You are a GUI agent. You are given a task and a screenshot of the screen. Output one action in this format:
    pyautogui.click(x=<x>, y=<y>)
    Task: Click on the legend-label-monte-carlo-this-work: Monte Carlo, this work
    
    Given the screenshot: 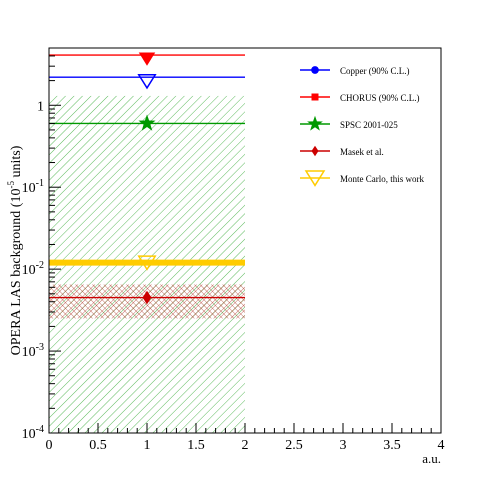 What is the action you would take?
    pyautogui.click(x=382, y=179)
    